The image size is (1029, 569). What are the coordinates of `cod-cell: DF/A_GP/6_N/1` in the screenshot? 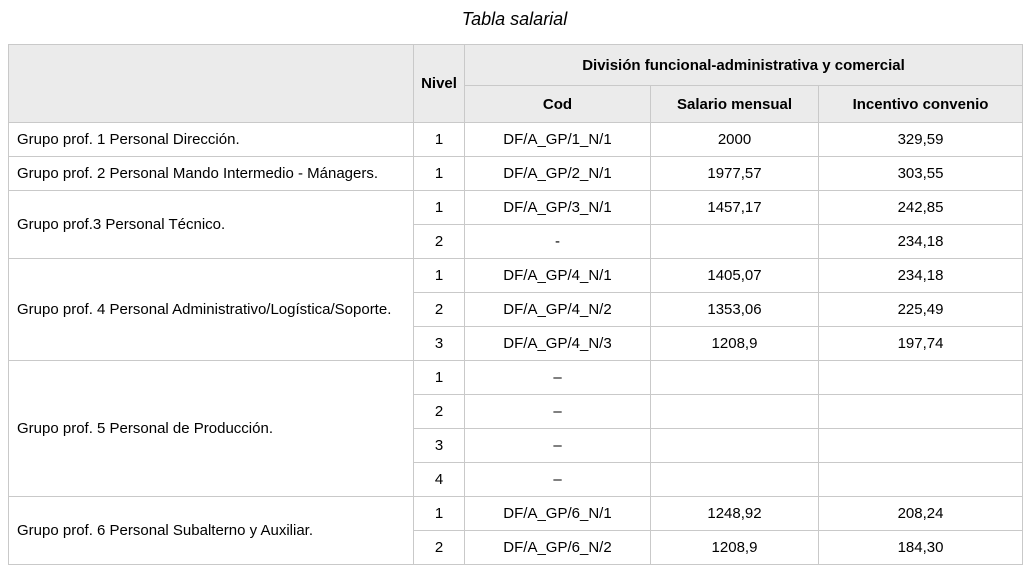 It's located at (557, 513).